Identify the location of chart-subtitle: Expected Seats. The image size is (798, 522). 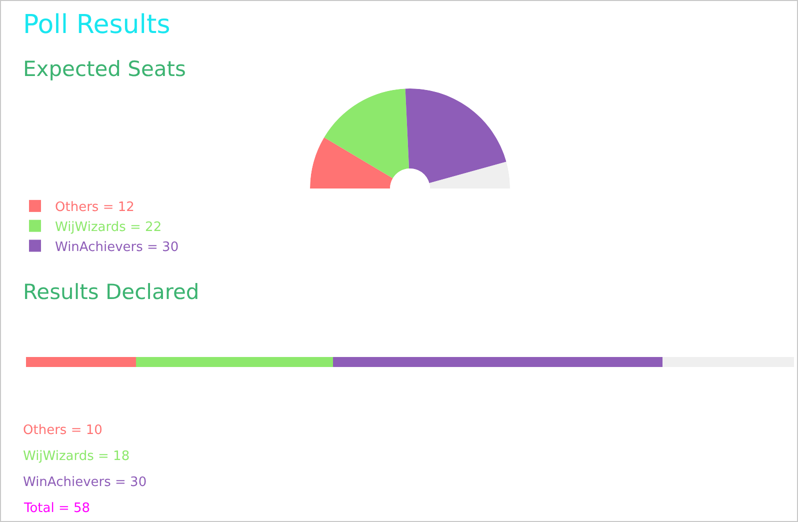
(104, 69).